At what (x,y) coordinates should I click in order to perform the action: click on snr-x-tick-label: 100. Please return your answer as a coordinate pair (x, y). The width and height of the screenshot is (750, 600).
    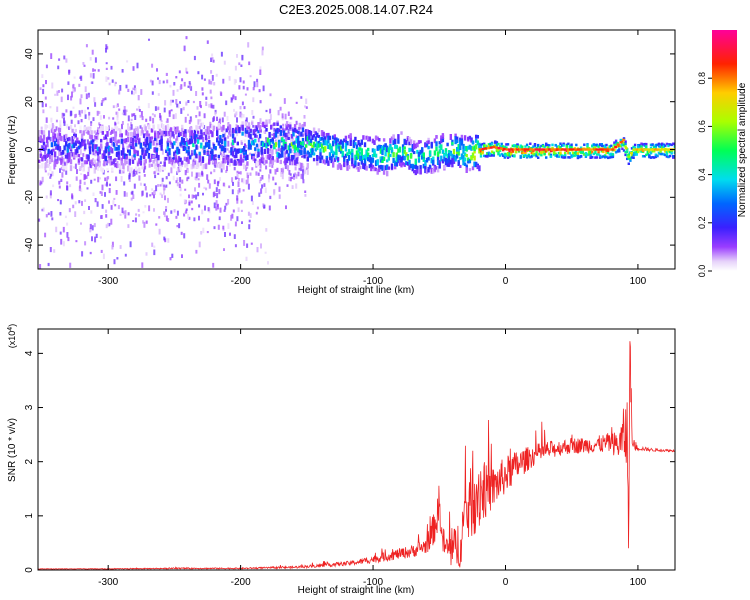
    Looking at the image, I should click on (638, 582).